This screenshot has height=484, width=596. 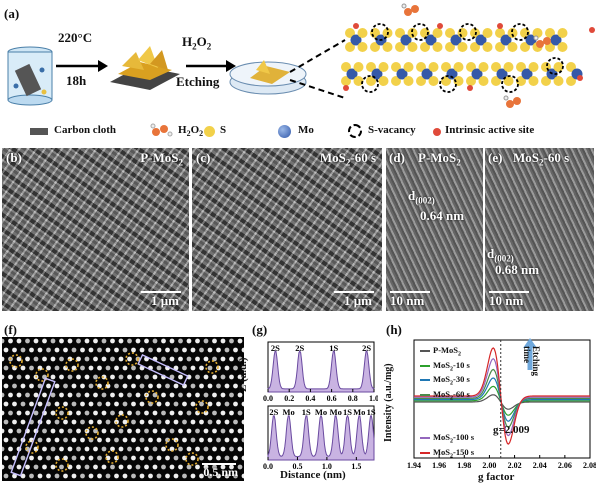 I want to click on panel-f-scale-label: 0.5 nm, so click(x=220, y=472).